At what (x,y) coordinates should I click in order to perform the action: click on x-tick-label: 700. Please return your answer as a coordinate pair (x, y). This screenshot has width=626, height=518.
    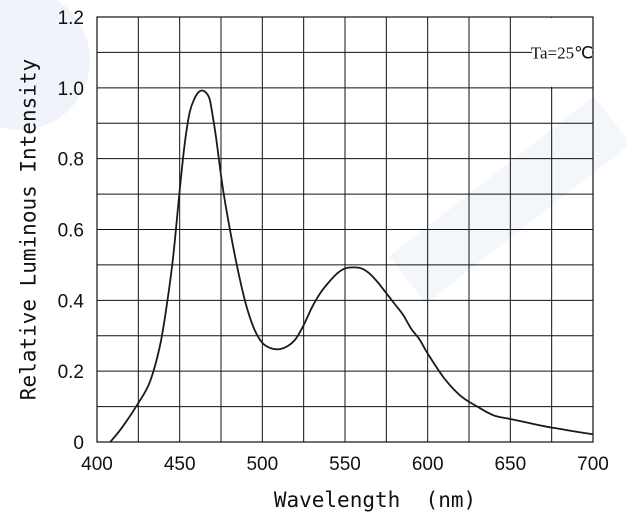
    Looking at the image, I should click on (593, 464).